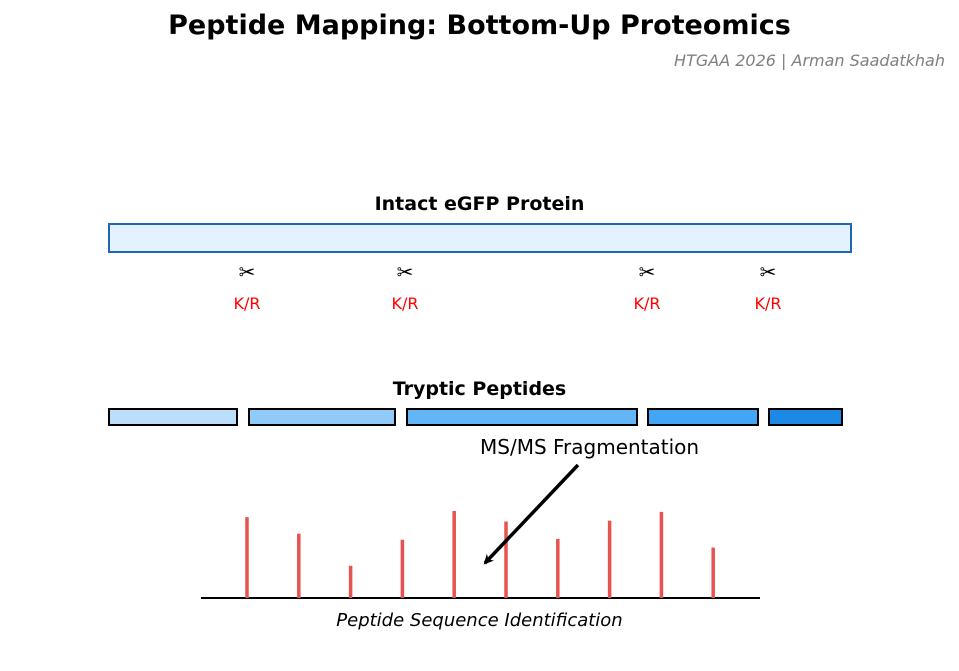  What do you see at coordinates (531, 514) in the screenshot?
I see `fragmentation-arrow` at bounding box center [531, 514].